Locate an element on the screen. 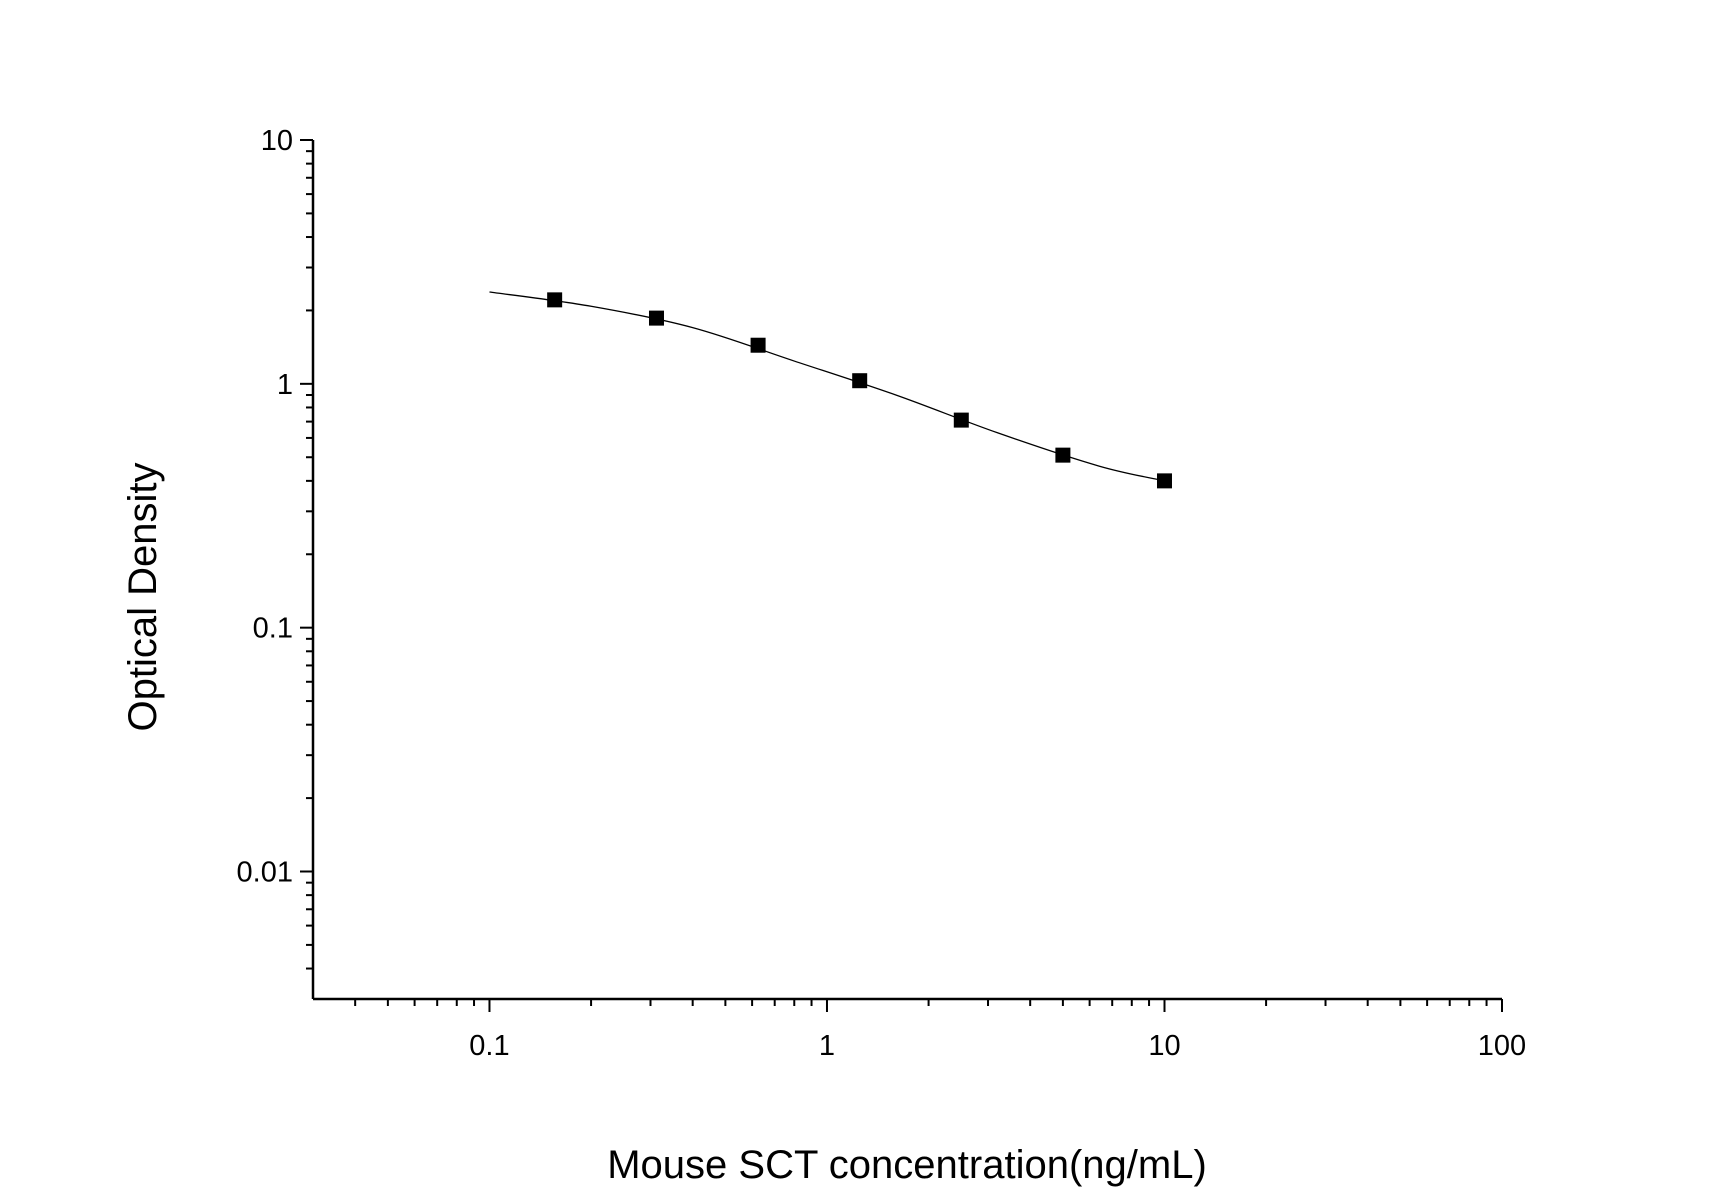 The height and width of the screenshot is (1204, 1725). y-tick-label: 0.1 is located at coordinates (273, 629).